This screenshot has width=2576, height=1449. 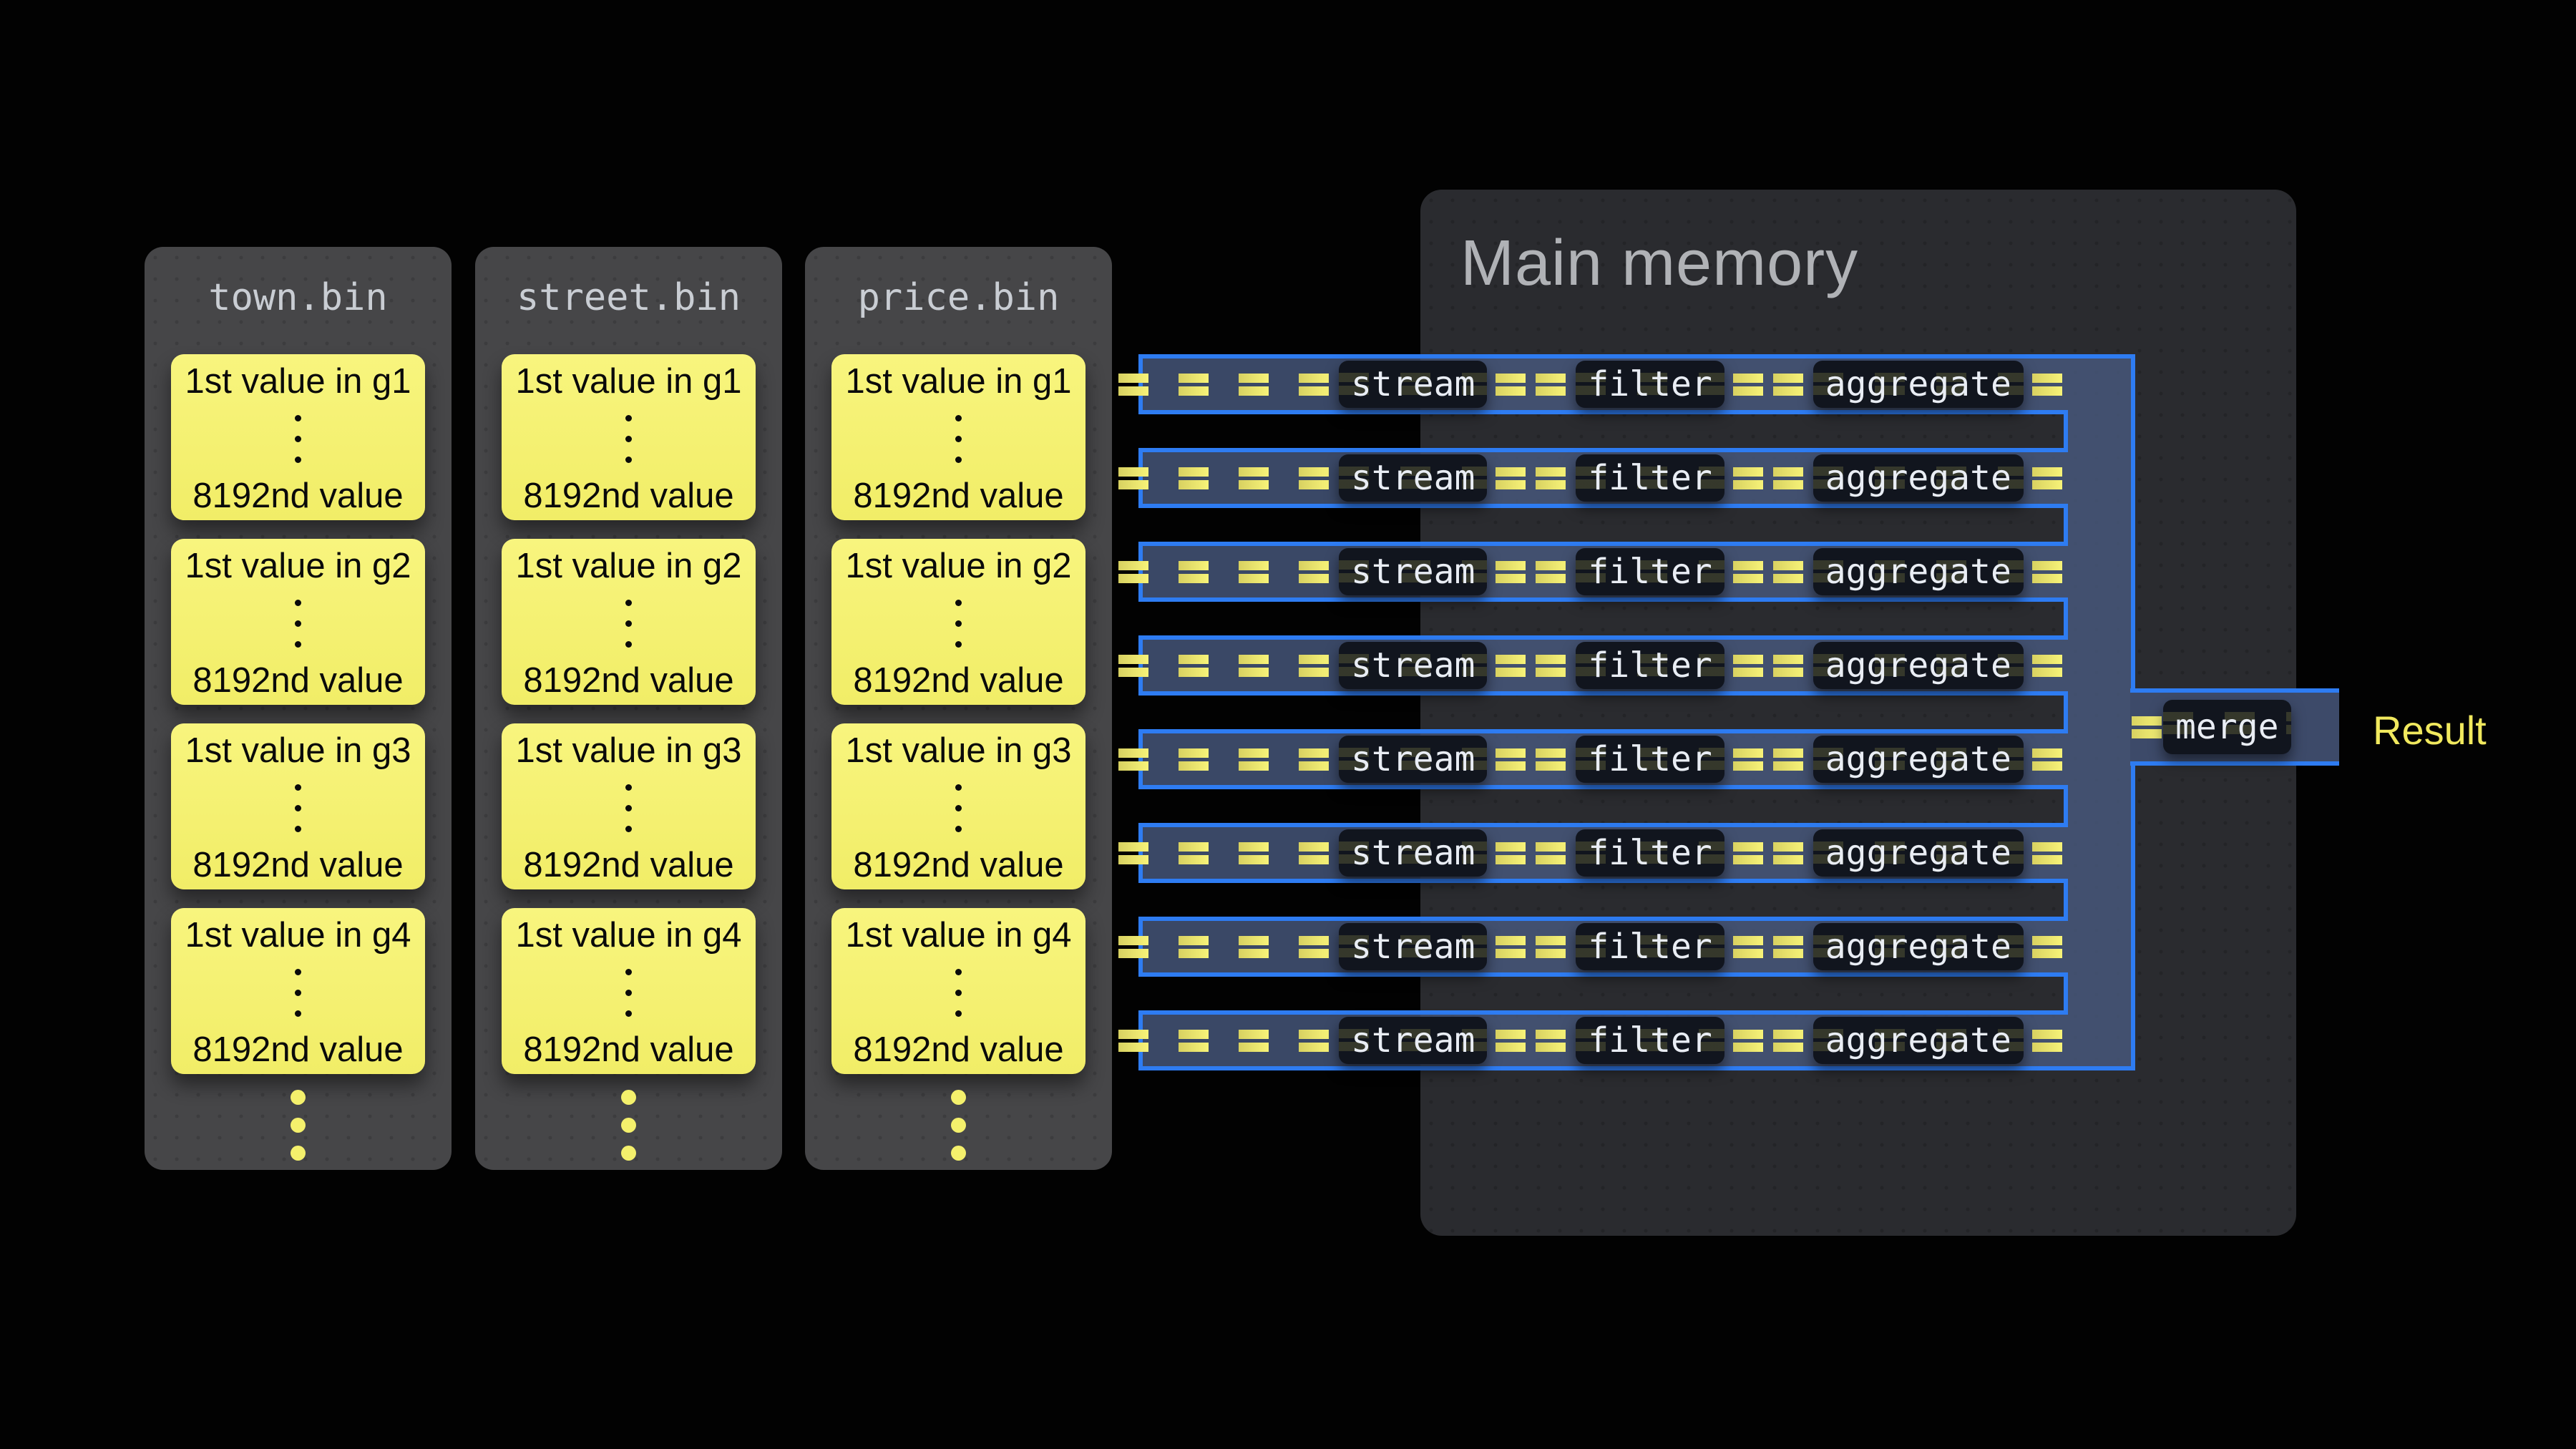 What do you see at coordinates (1659, 263) in the screenshot?
I see `main-memory-title: Main memory` at bounding box center [1659, 263].